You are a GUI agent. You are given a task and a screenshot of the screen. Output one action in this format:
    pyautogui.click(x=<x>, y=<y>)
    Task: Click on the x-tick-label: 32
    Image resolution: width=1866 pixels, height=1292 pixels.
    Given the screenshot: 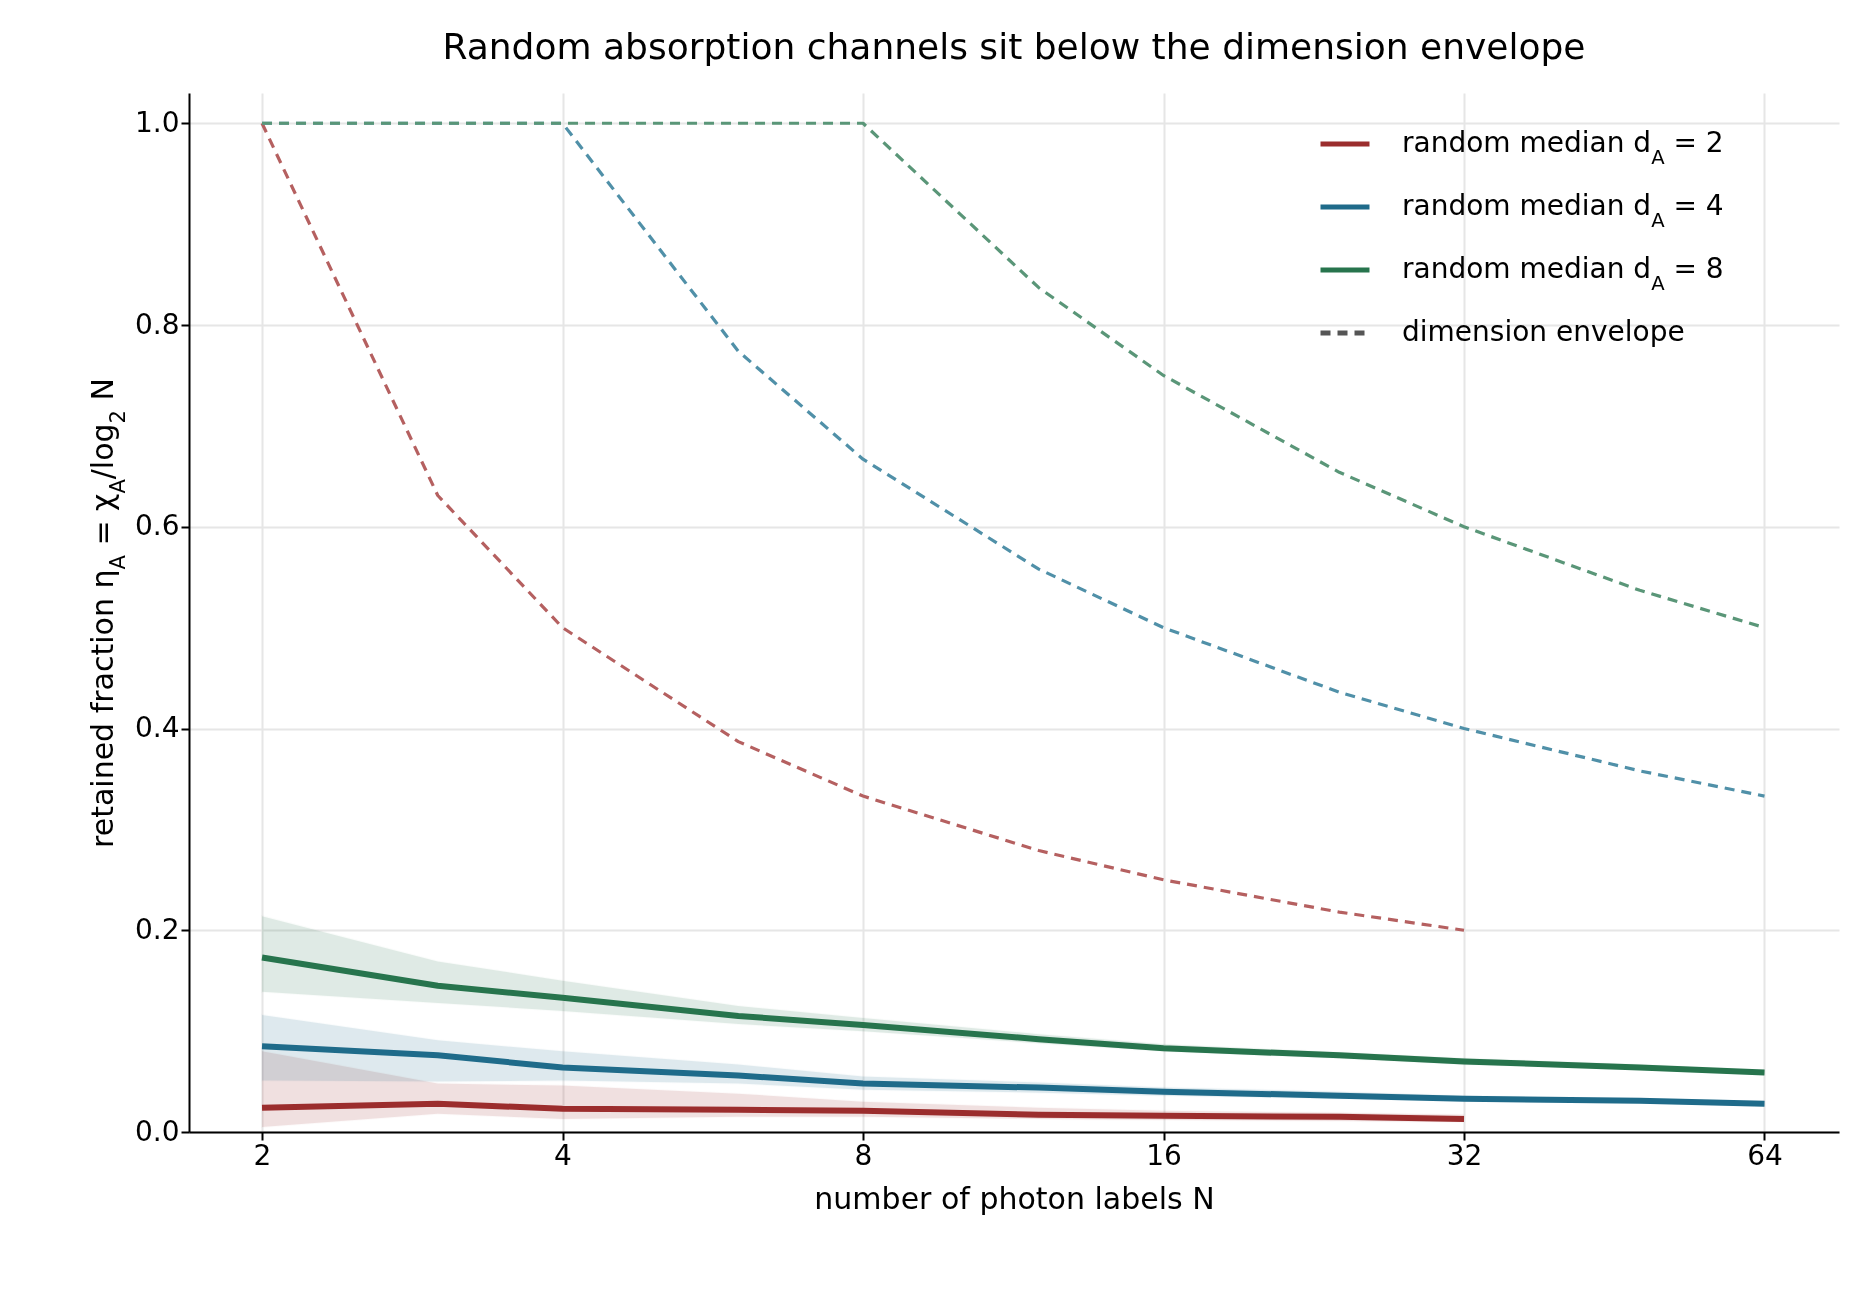 What is the action you would take?
    pyautogui.click(x=1464, y=1155)
    